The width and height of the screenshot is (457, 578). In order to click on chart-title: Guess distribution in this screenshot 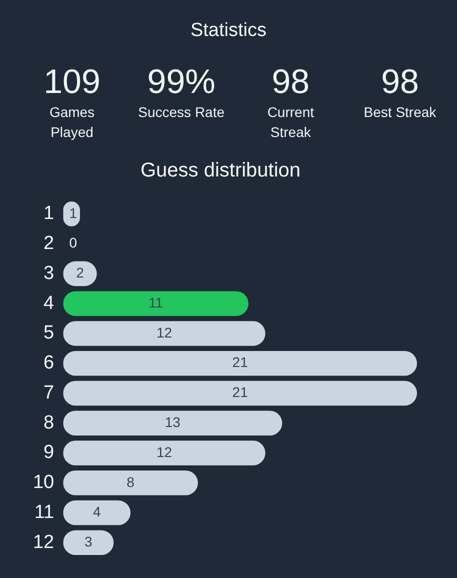, I will do `click(220, 171)`.